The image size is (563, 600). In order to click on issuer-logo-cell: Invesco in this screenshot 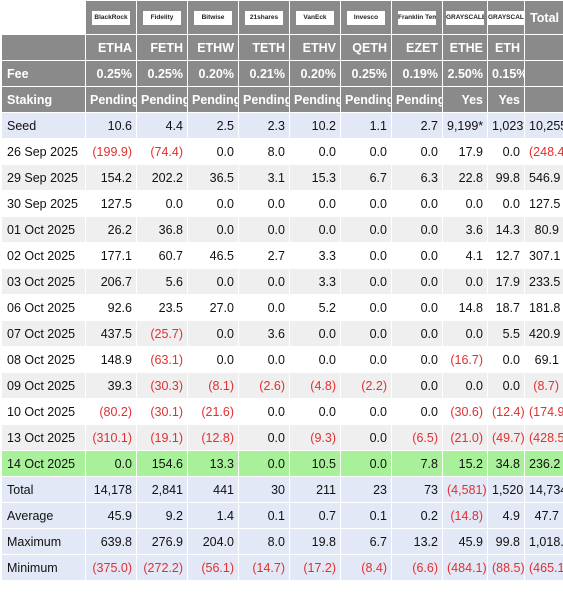, I will do `click(366, 17)`.